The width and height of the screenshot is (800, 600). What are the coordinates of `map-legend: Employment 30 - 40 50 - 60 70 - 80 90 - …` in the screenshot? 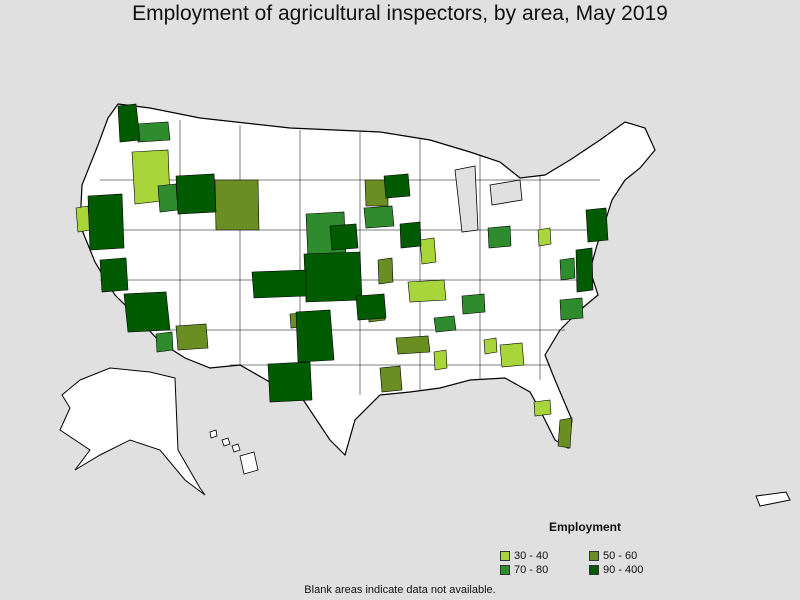 It's located at (585, 548).